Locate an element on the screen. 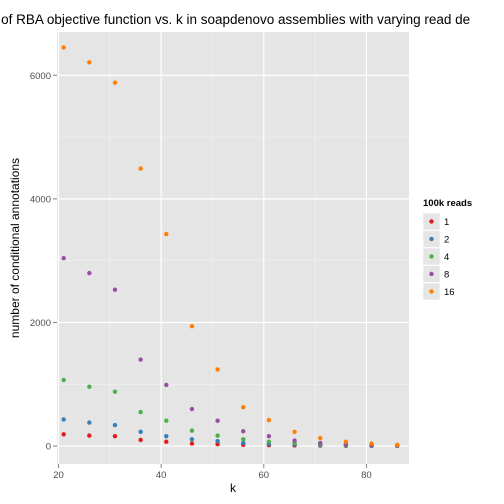 This screenshot has height=504, width=504. y-tick-label: 6000 is located at coordinates (40, 76).